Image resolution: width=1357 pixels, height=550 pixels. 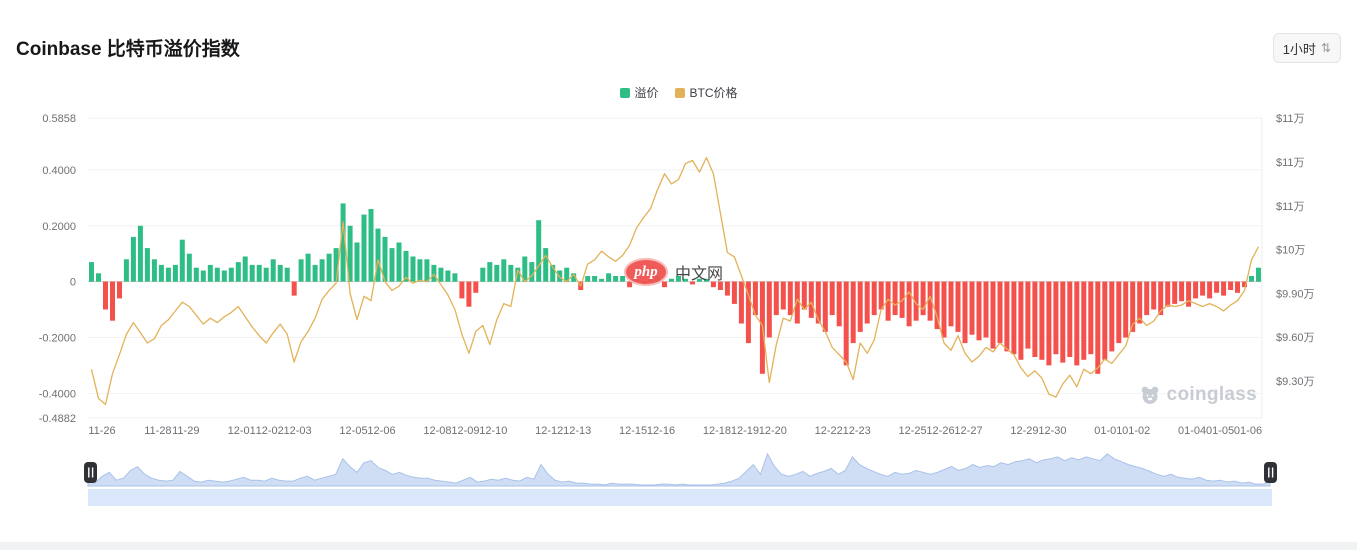 I want to click on x-axis-label: 12-09, so click(x=465, y=431).